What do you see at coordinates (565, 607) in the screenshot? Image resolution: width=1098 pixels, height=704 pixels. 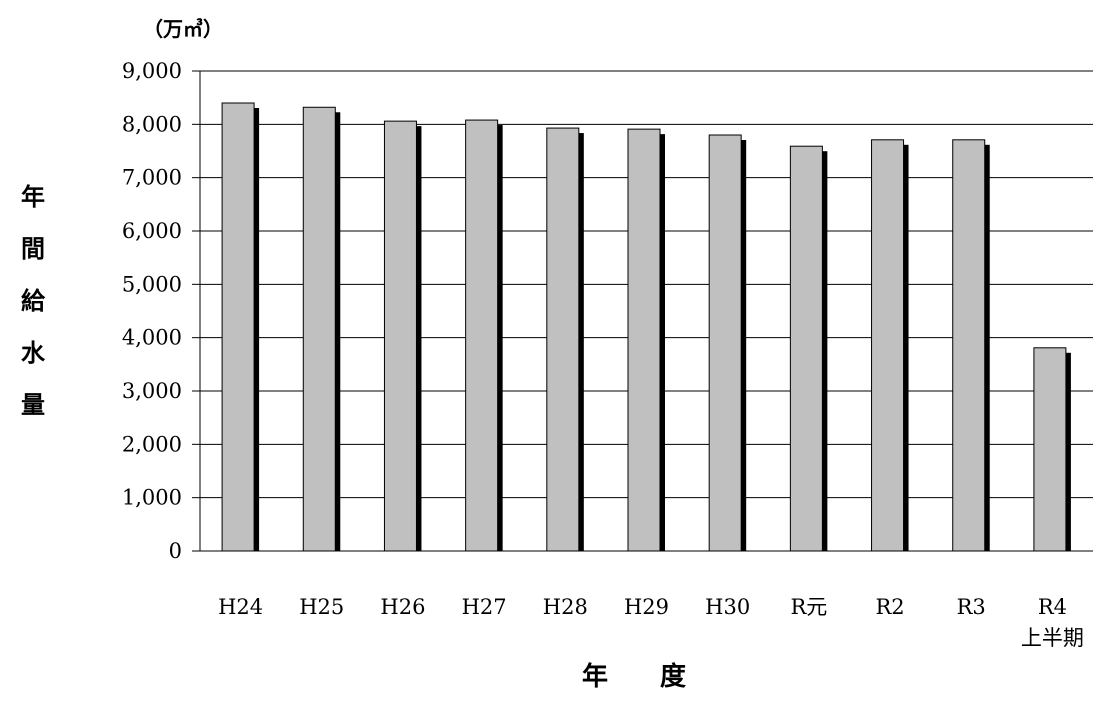 I see `x-tick-label: H28` at bounding box center [565, 607].